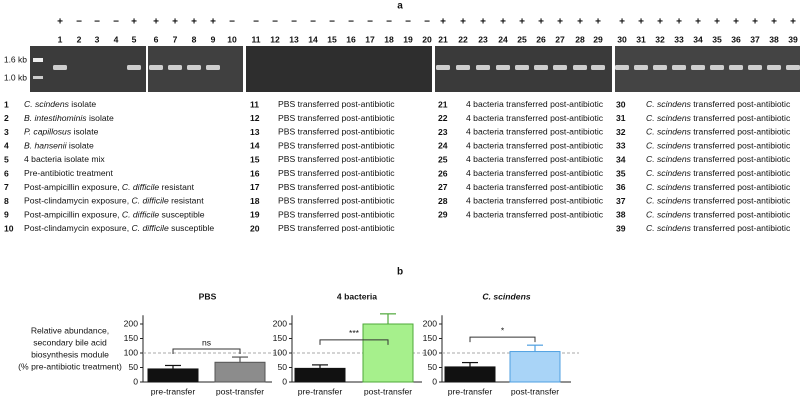 Image resolution: width=800 pixels, height=412 pixels. What do you see at coordinates (97, 22) in the screenshot?
I see `lane-sign: −` at bounding box center [97, 22].